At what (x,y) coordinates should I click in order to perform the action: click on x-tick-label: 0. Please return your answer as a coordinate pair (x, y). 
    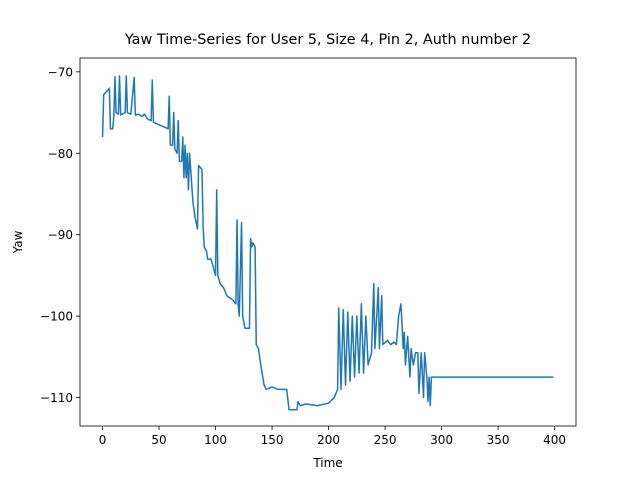
    Looking at the image, I should click on (103, 440).